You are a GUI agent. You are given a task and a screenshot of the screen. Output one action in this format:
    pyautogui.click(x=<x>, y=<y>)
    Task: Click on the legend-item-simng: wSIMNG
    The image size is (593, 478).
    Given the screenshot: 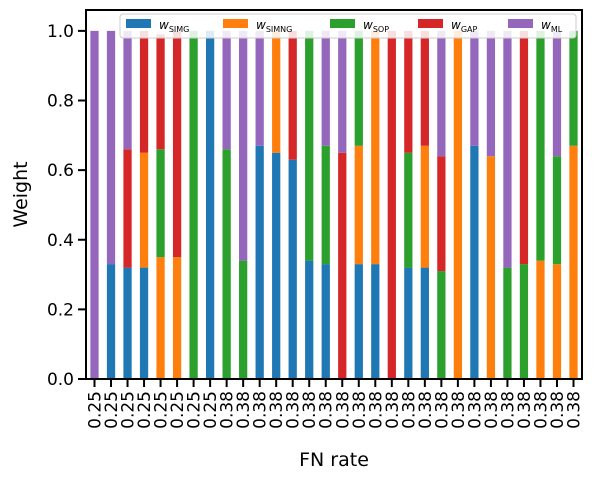 What is the action you would take?
    pyautogui.click(x=257, y=26)
    